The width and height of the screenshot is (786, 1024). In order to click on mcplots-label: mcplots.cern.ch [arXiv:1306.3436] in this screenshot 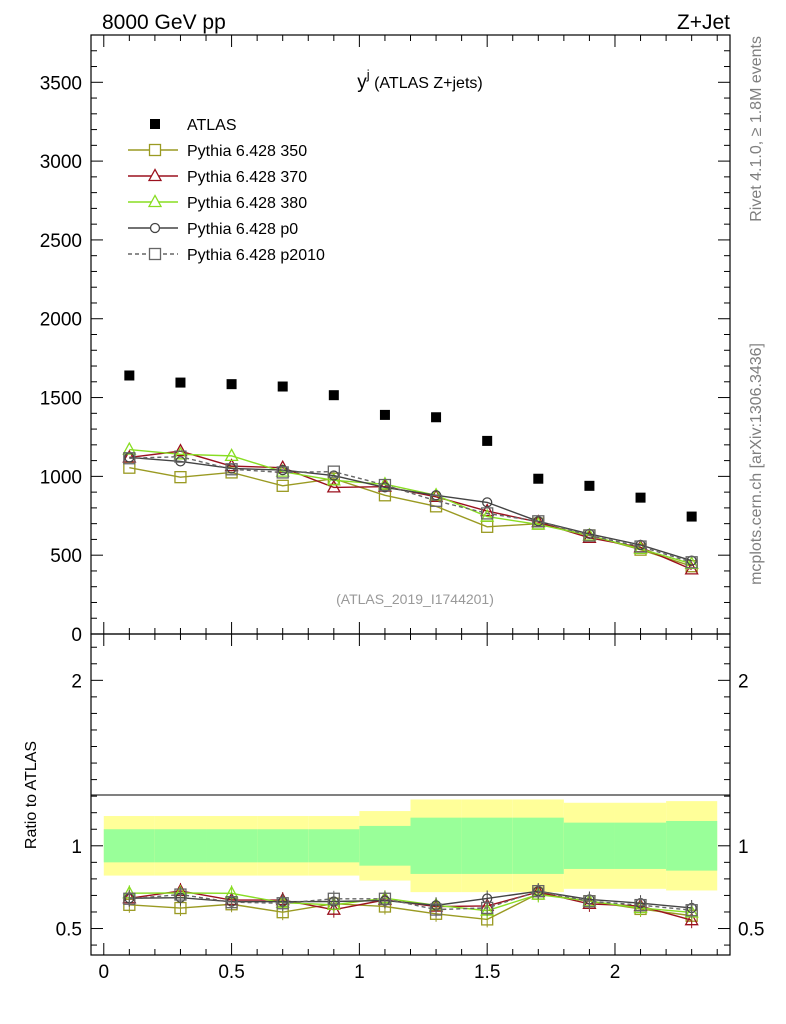, I will do `click(756, 464)`.